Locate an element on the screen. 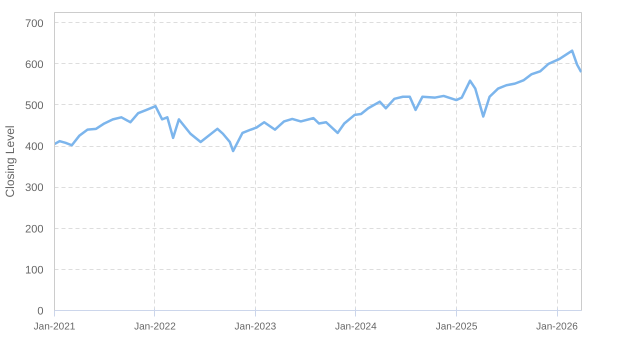 Image resolution: width=623 pixels, height=350 pixels. y-tick-label: 300 is located at coordinates (34, 188).